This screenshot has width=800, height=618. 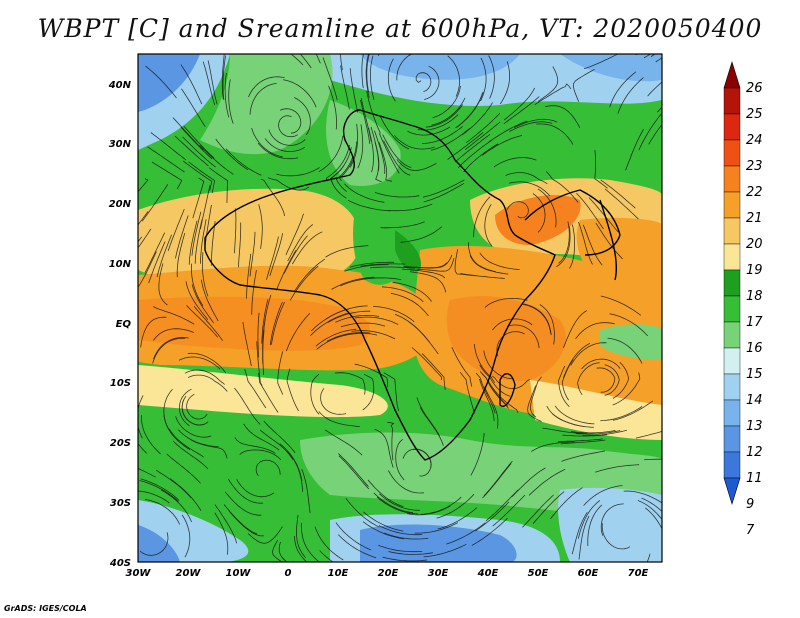 I want to click on colorbar-swatch, so click(x=732, y=101).